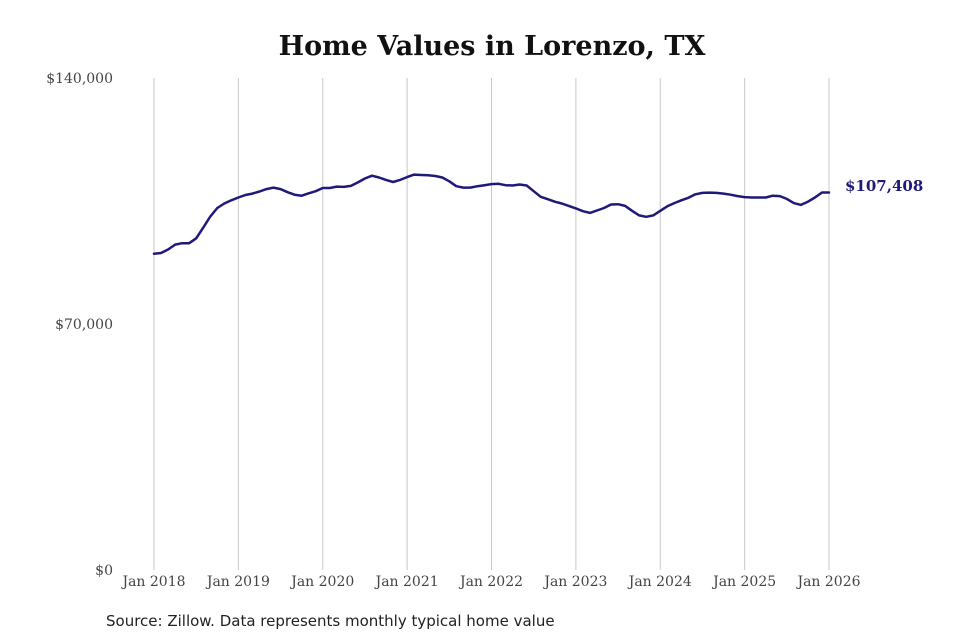 Image resolution: width=960 pixels, height=640 pixels. What do you see at coordinates (406, 582) in the screenshot?
I see `x-tick-label: Jan 2021` at bounding box center [406, 582].